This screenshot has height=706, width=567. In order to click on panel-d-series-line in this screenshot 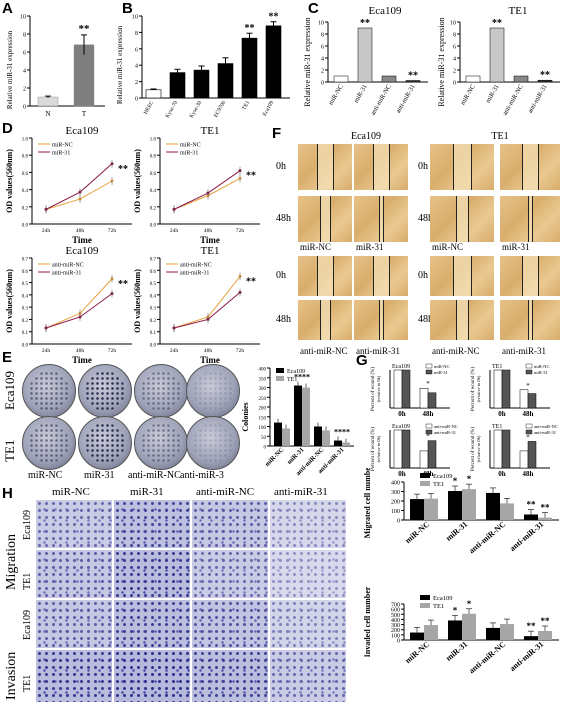, I will do `click(79, 311)`.